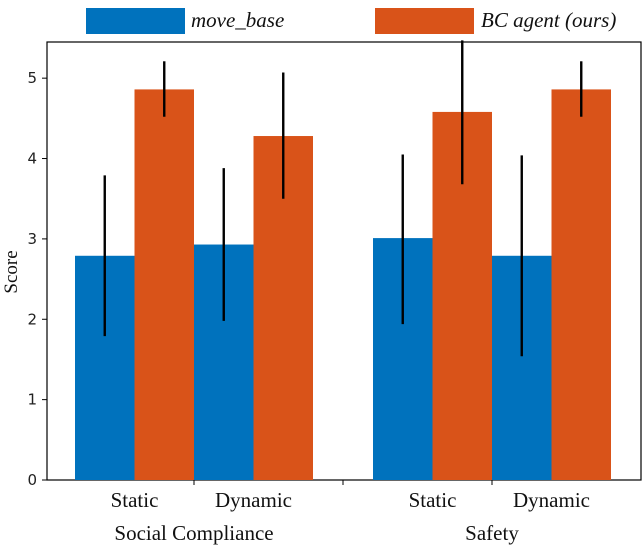  Describe the element at coordinates (32, 400) in the screenshot. I see `y-tick-label: 1` at that location.